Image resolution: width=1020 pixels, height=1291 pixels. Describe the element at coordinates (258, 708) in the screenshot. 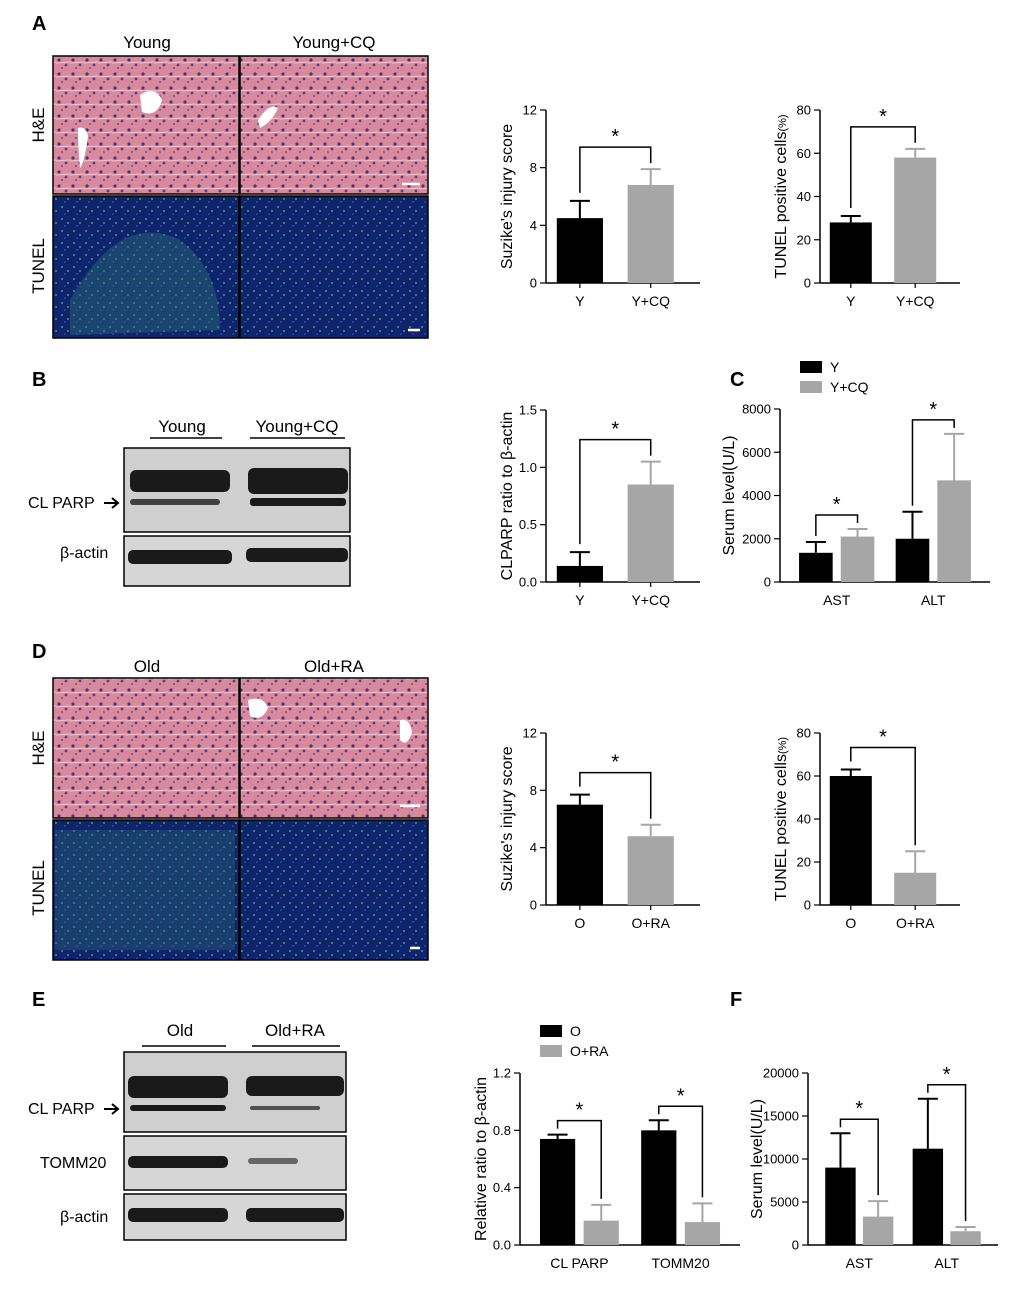

I see `vessel-old-ra` at that location.